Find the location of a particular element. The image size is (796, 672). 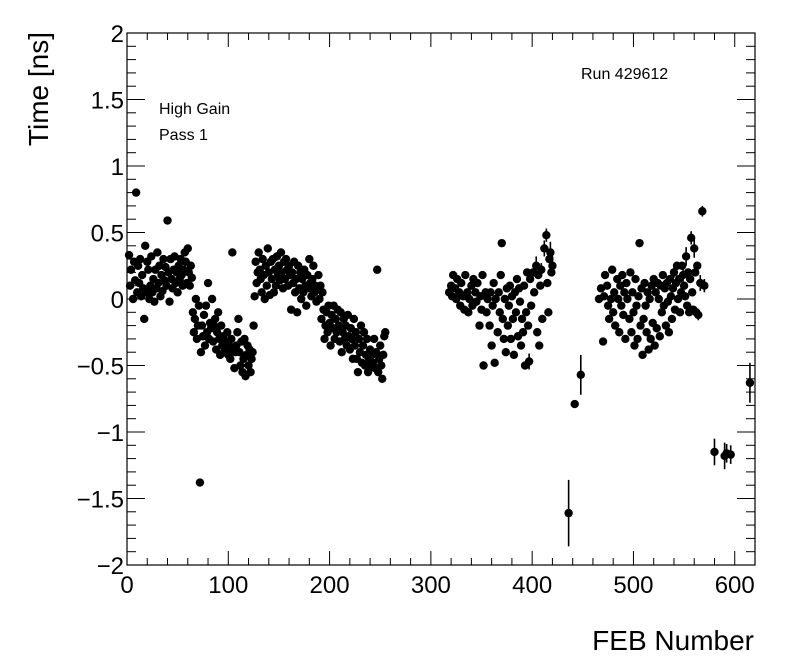

x-tick-label: 300 is located at coordinates (431, 585).